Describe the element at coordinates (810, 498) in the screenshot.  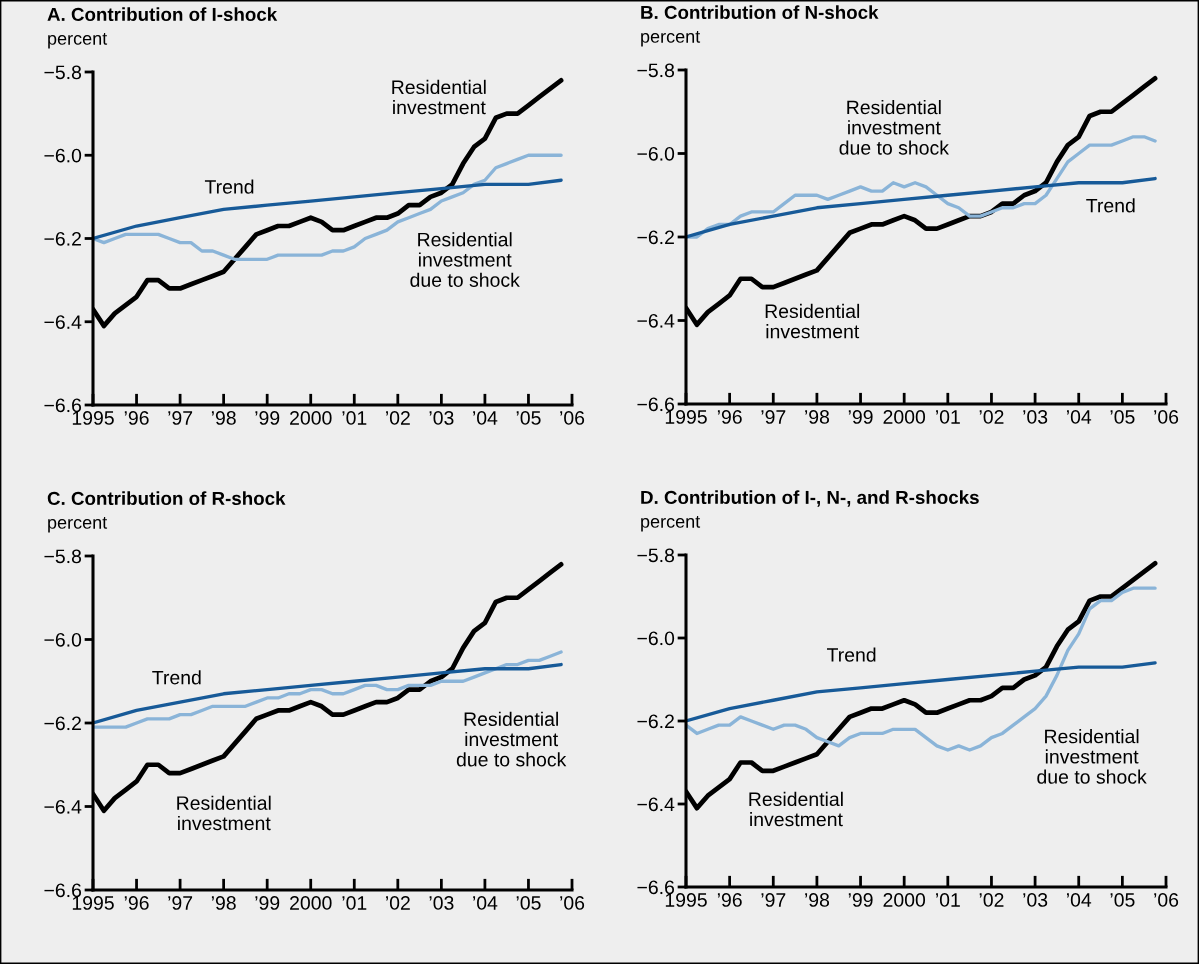
I see `chart-title: D. Contribution of I-, N-, and R-shocks` at that location.